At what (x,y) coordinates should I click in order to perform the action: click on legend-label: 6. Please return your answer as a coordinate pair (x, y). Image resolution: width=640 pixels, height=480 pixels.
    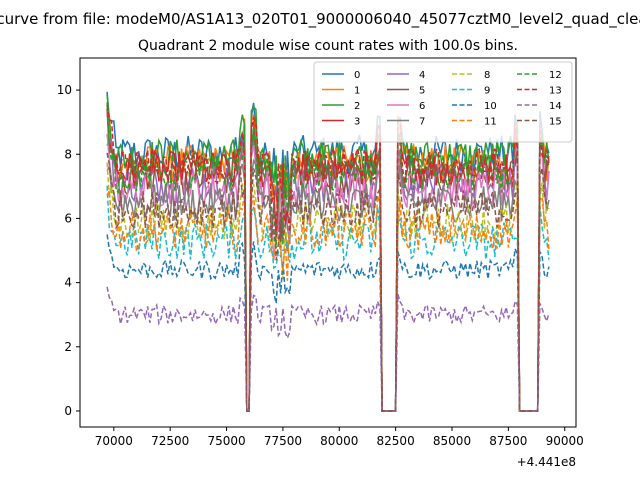
    Looking at the image, I should click on (422, 106).